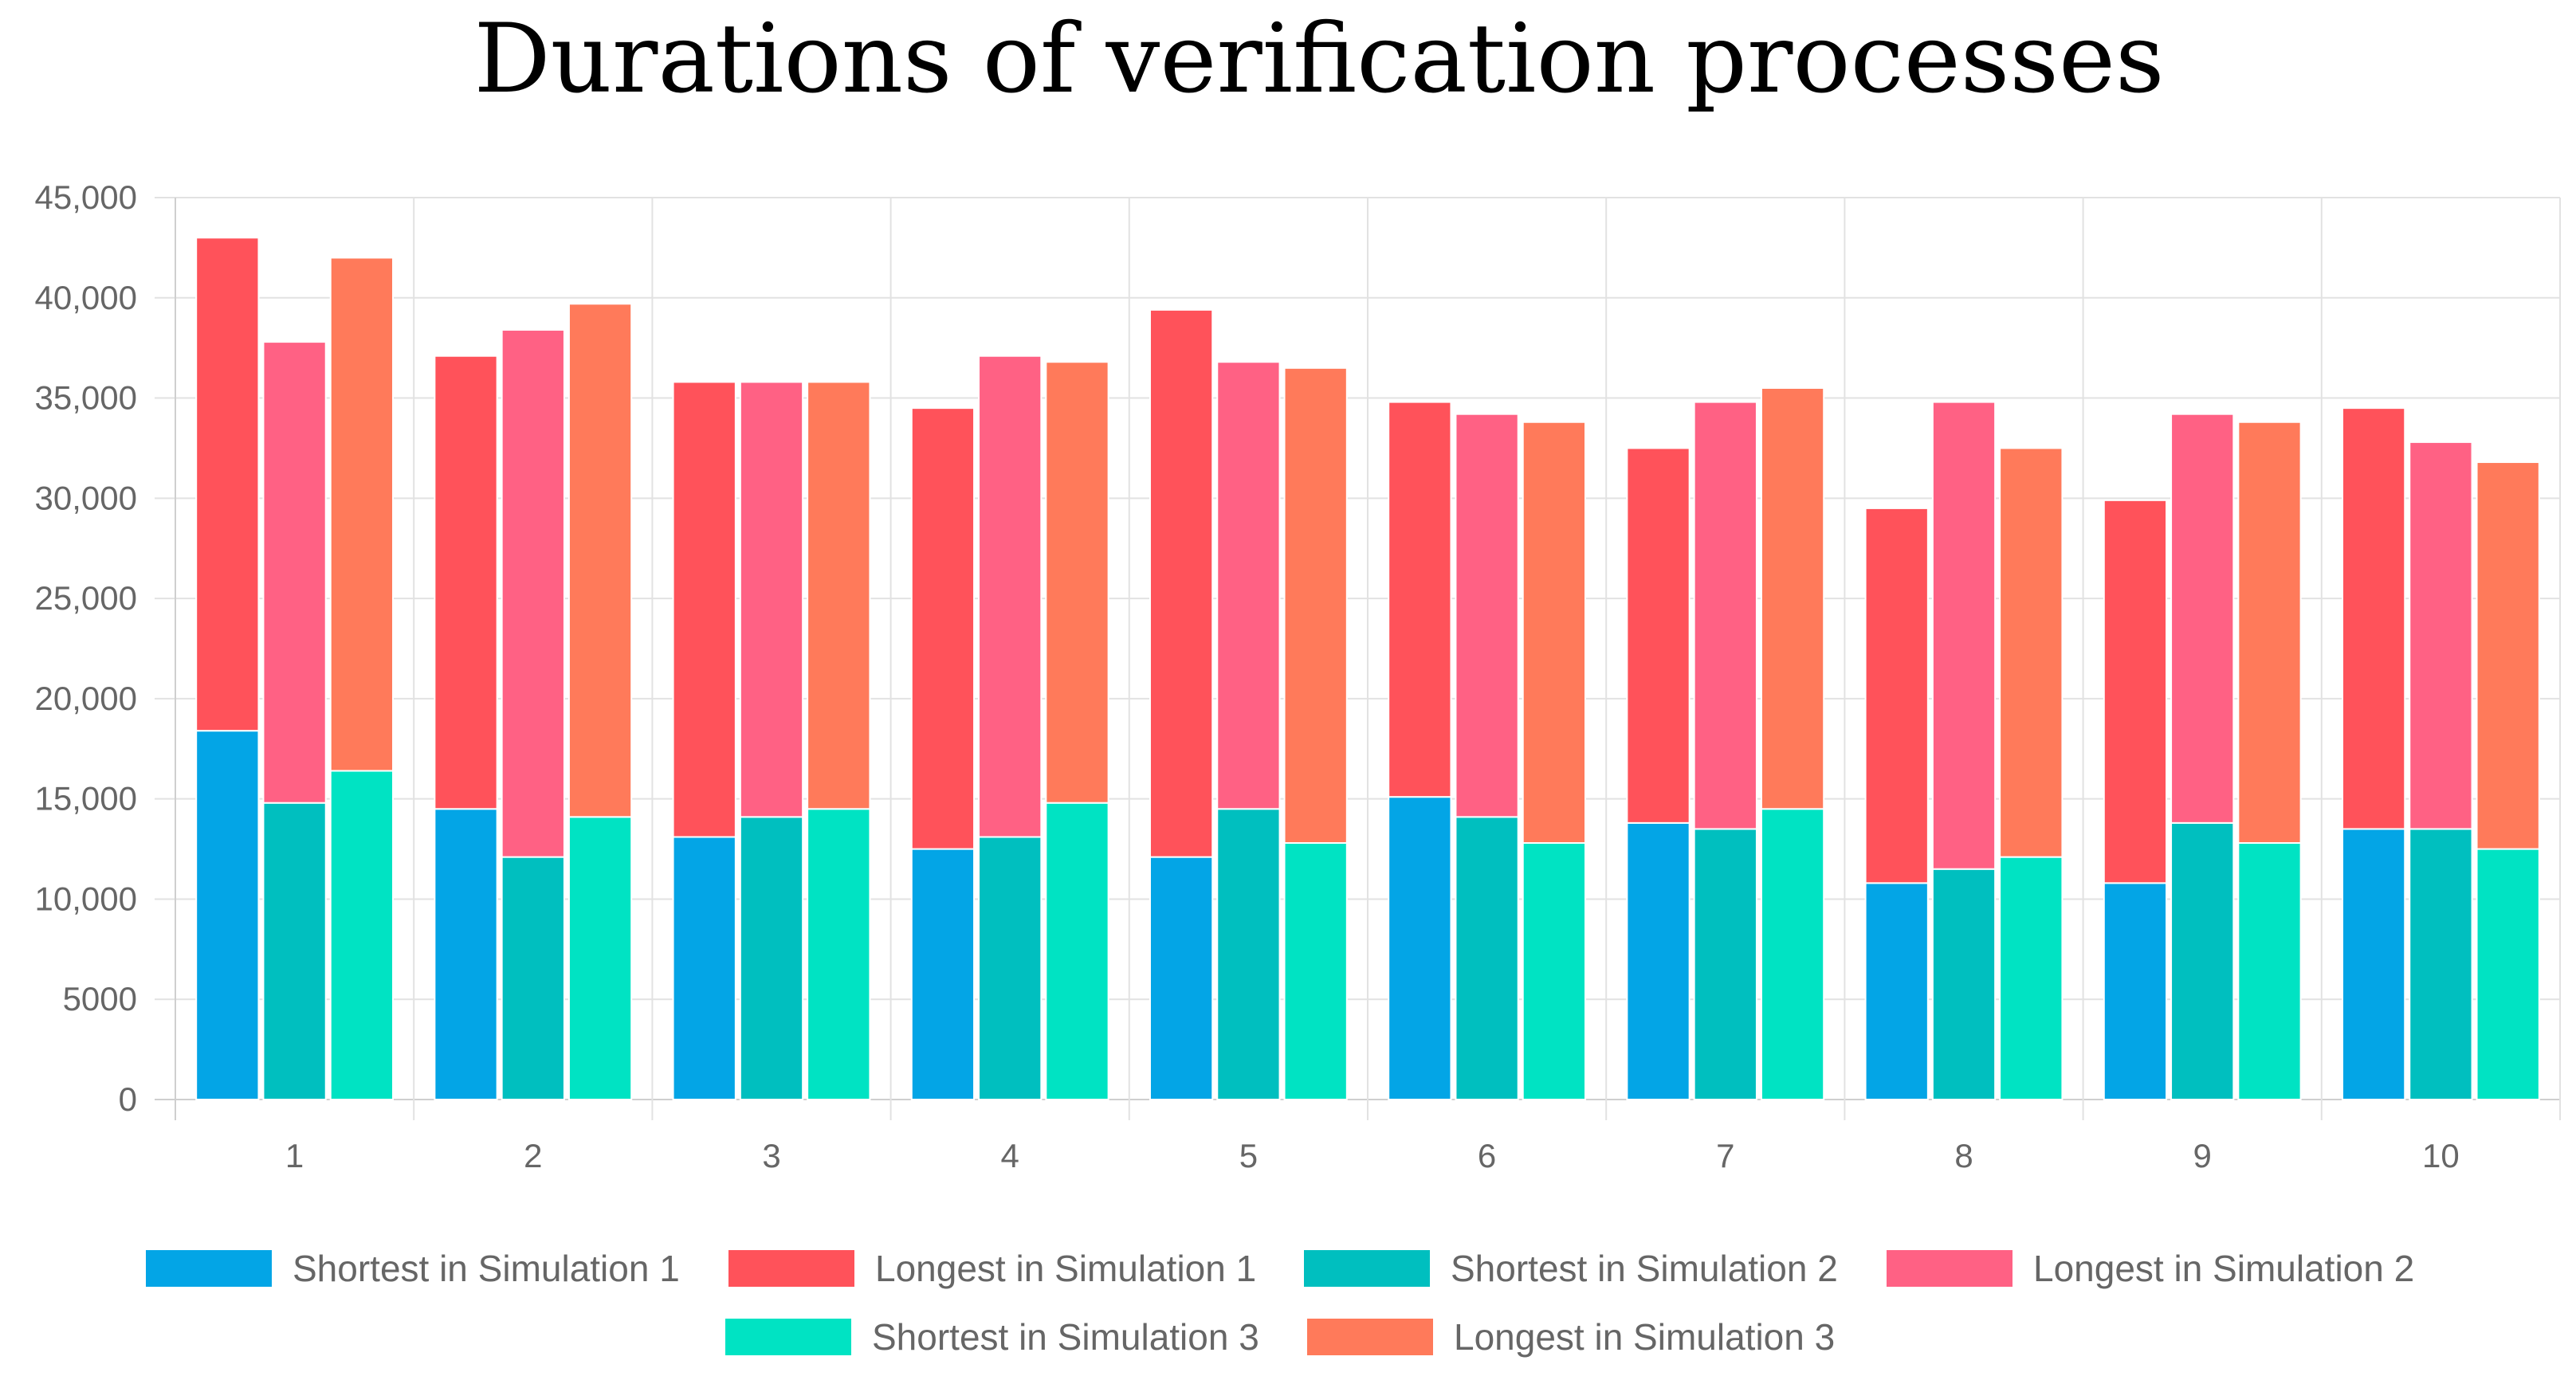 This screenshot has width=2576, height=1376. What do you see at coordinates (1896, 695) in the screenshot?
I see `bar-longest-sim1-cat8` at bounding box center [1896, 695].